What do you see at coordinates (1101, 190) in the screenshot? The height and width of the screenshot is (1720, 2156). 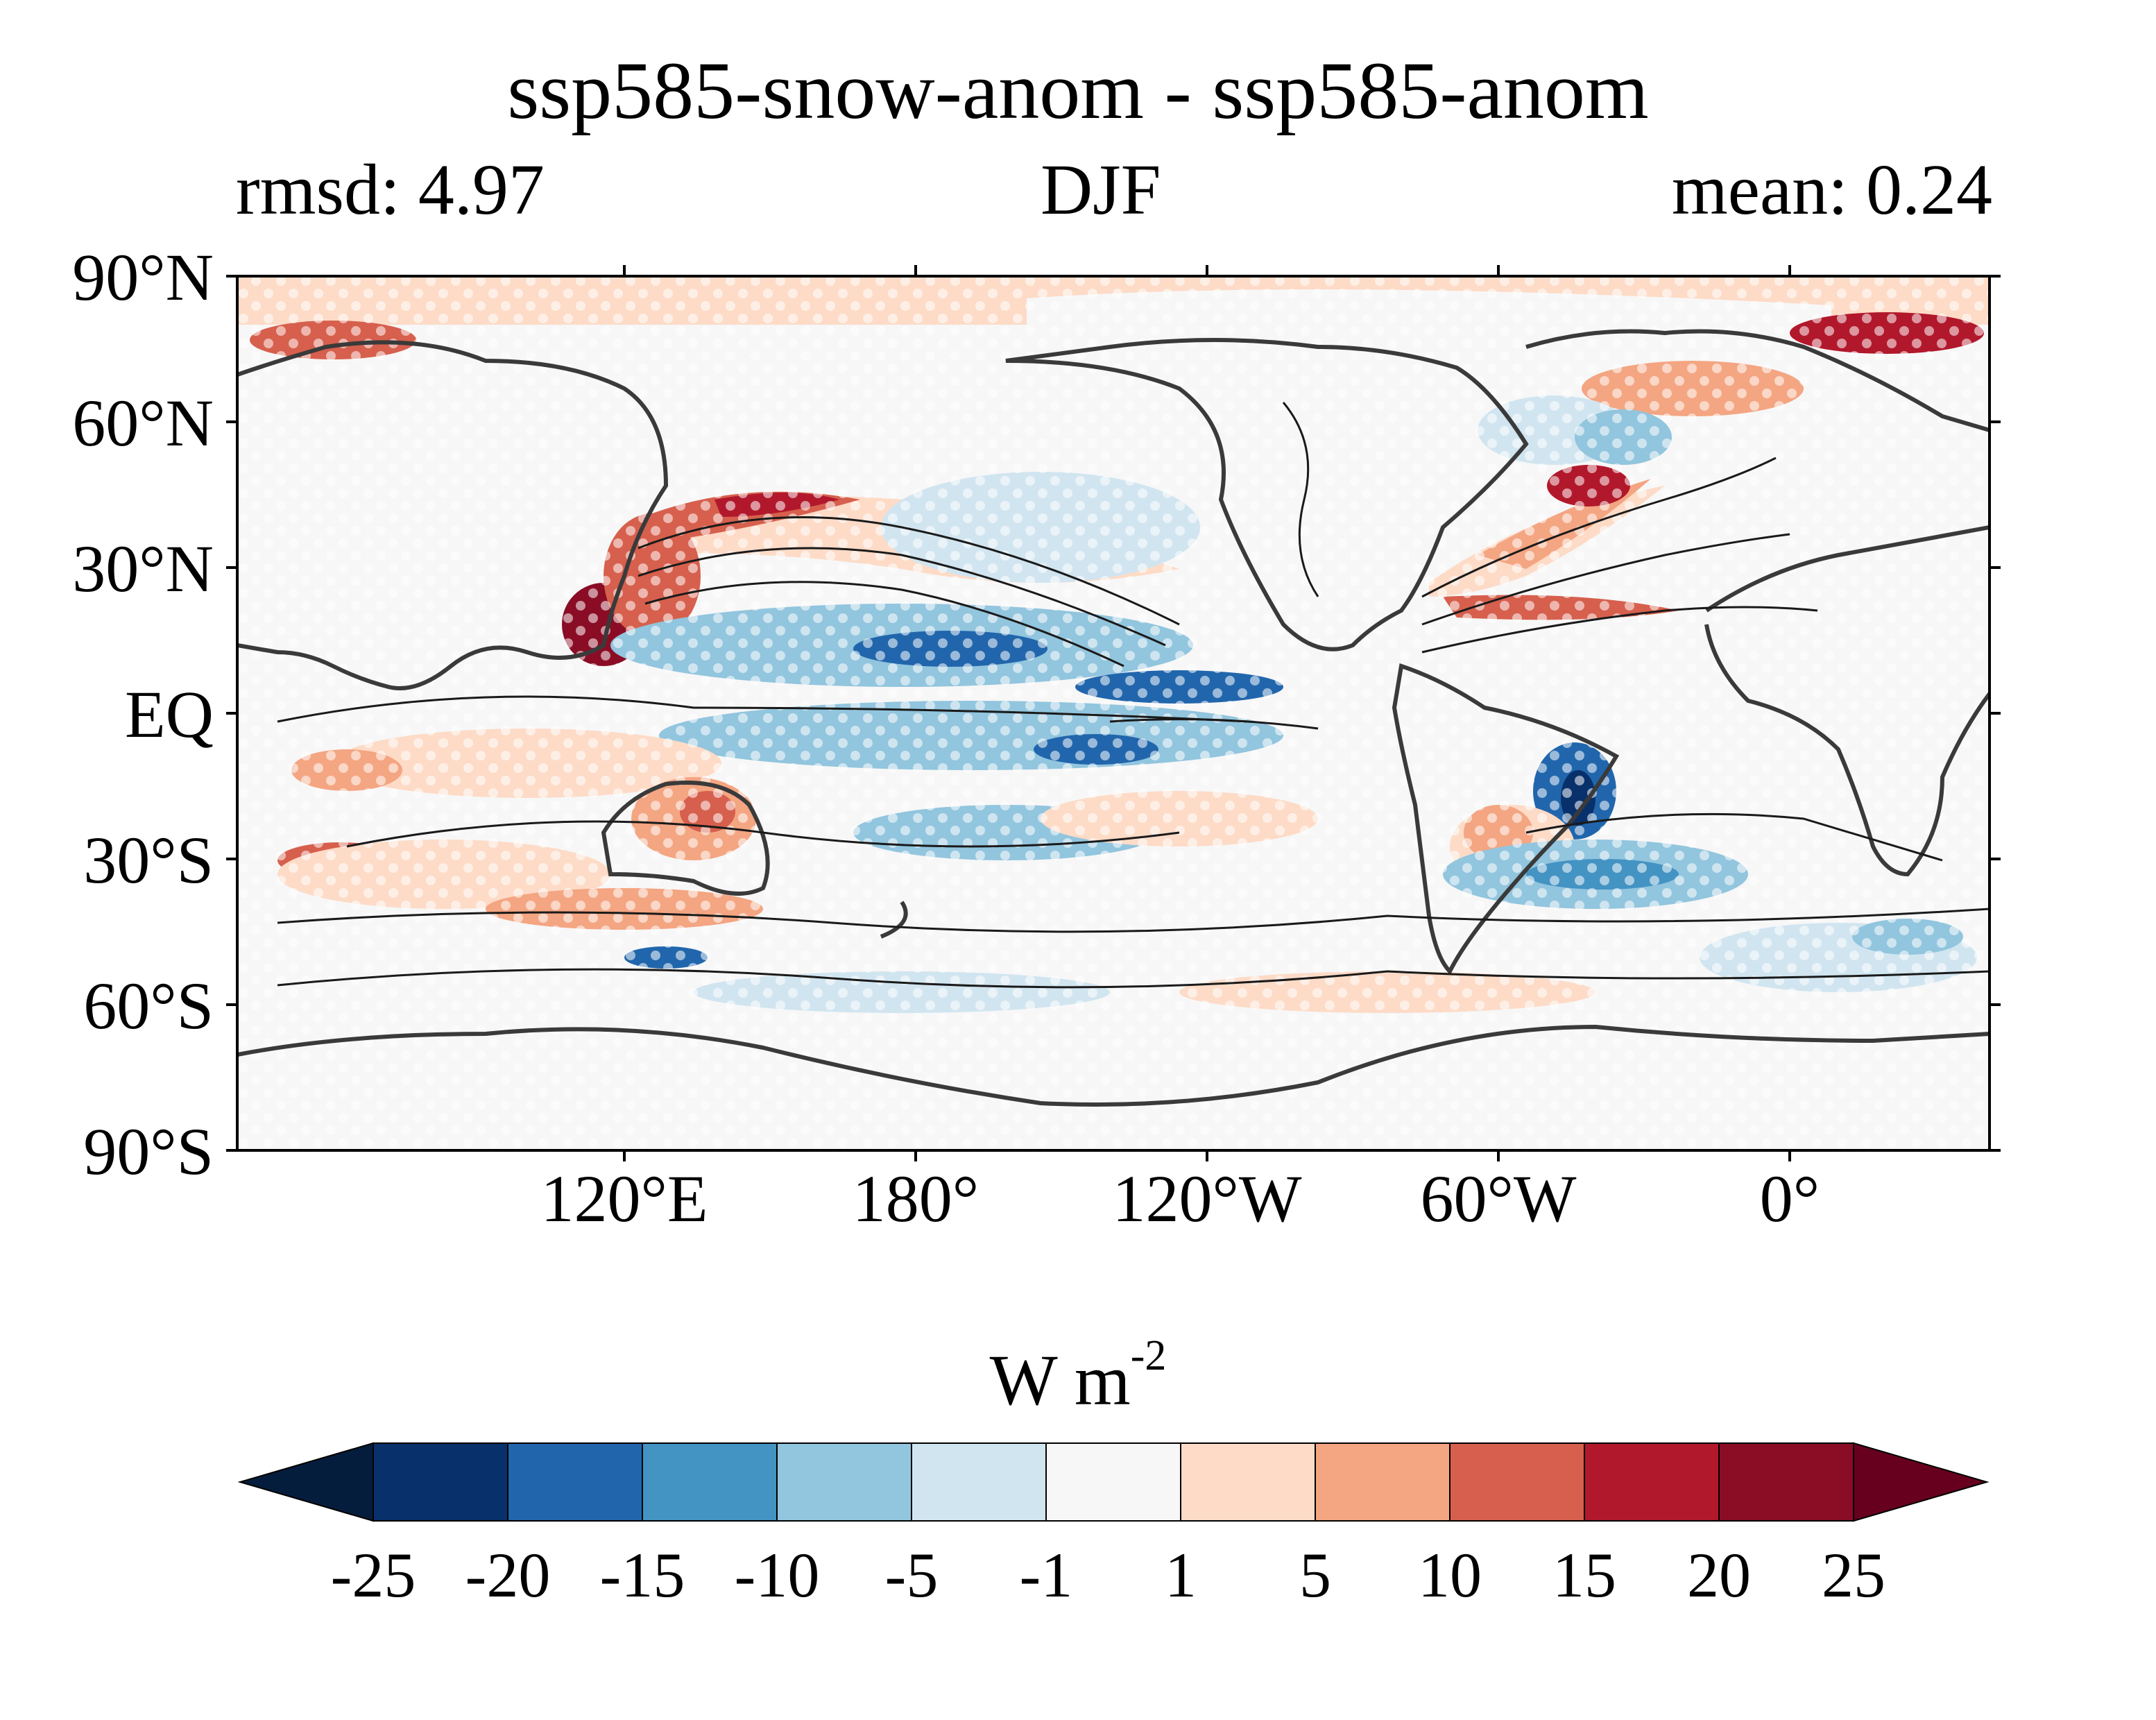 I see `season-label: DJF` at bounding box center [1101, 190].